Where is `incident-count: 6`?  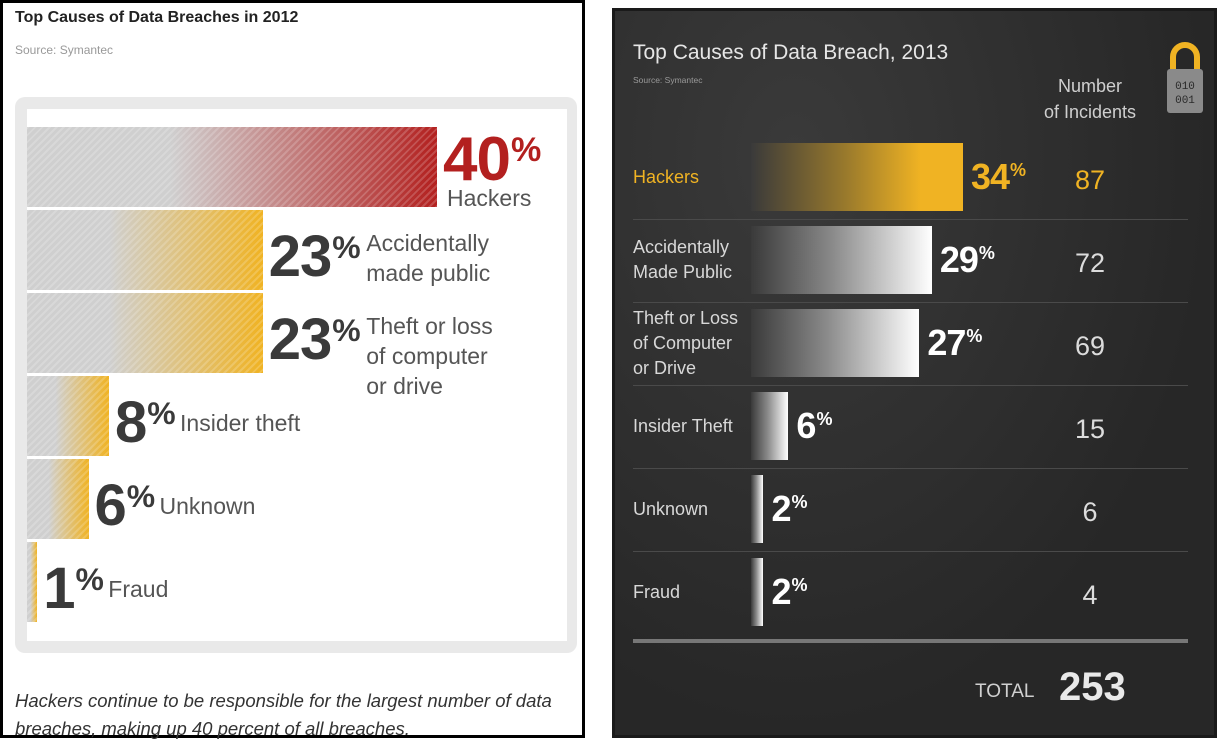 incident-count: 6 is located at coordinates (1090, 512).